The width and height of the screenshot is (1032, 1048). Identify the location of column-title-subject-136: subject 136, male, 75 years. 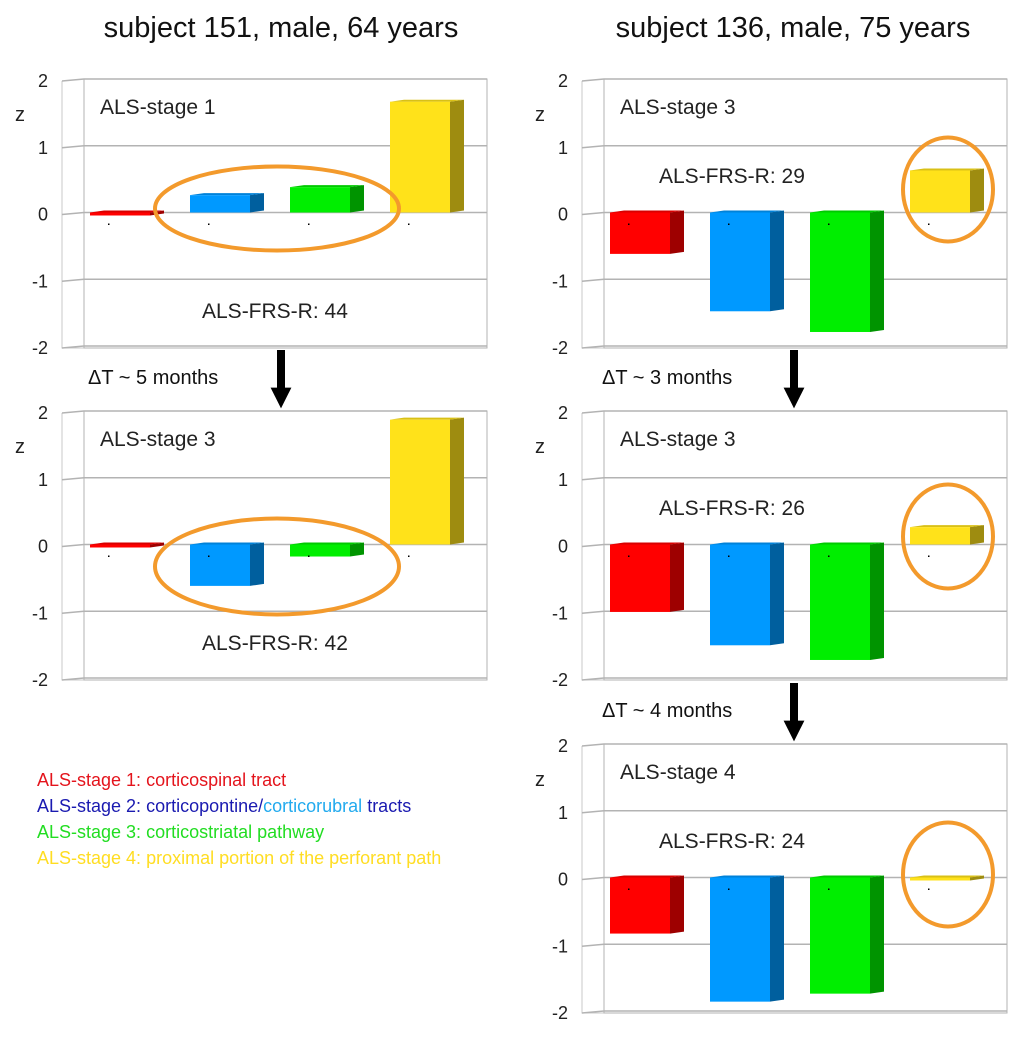
(793, 28).